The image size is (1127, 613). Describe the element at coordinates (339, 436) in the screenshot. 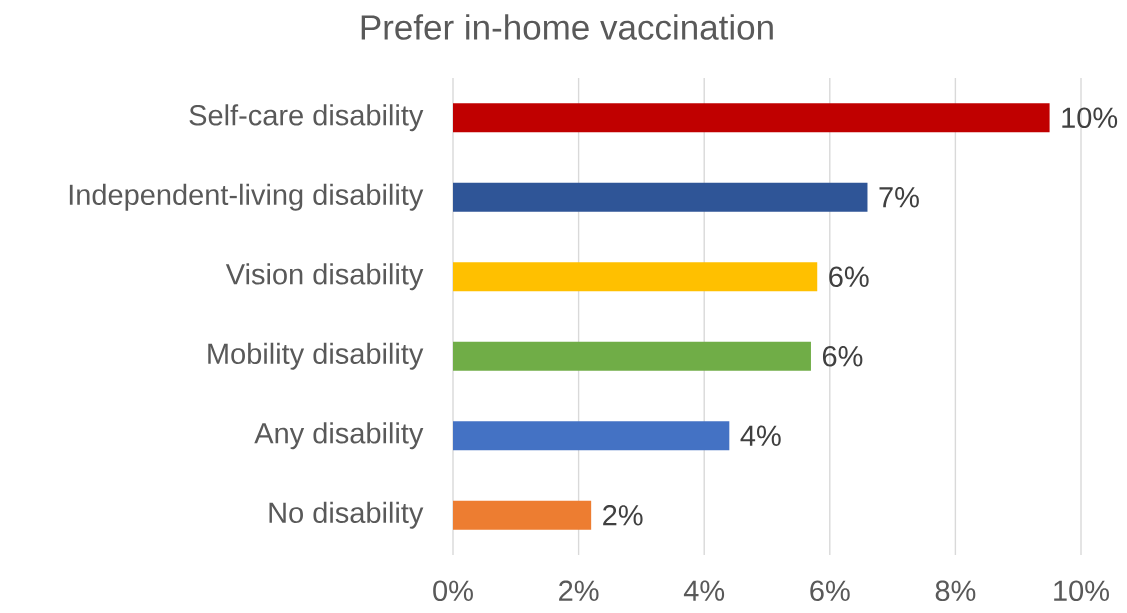

I see `y-tick-label: Any disability` at that location.